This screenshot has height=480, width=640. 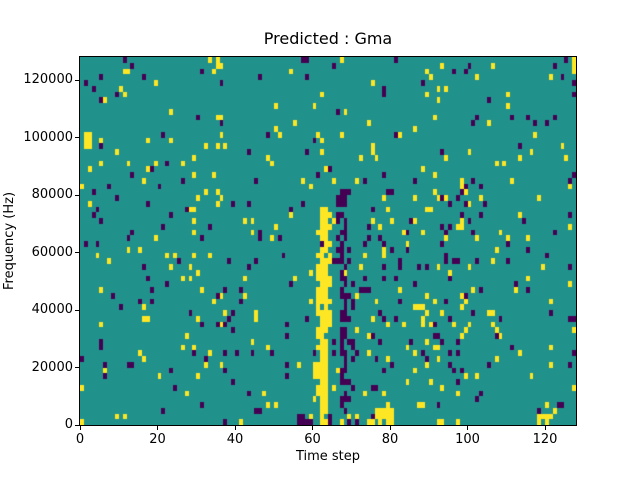 What do you see at coordinates (235, 439) in the screenshot?
I see `x-tick-label: 40` at bounding box center [235, 439].